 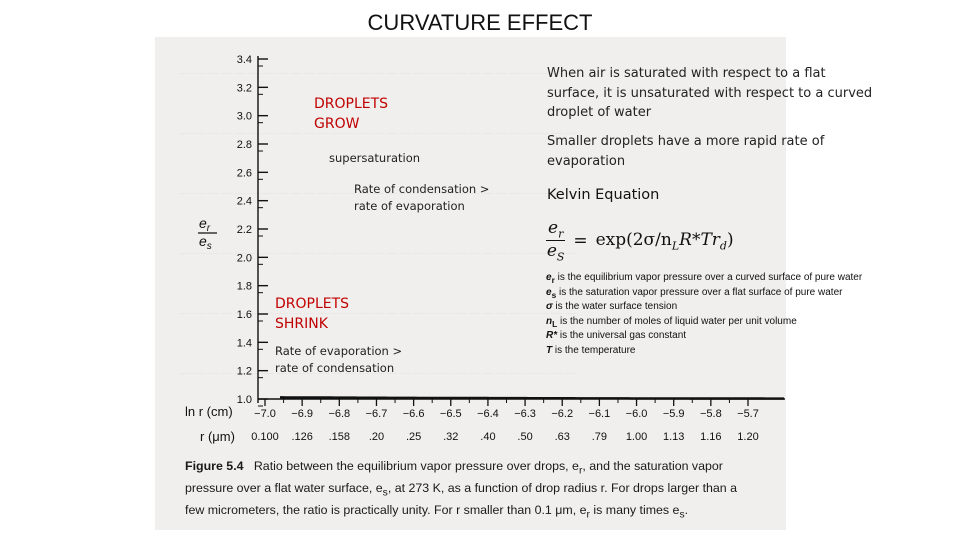 I want to click on y-axis-label-numerator: er, so click(x=205, y=224).